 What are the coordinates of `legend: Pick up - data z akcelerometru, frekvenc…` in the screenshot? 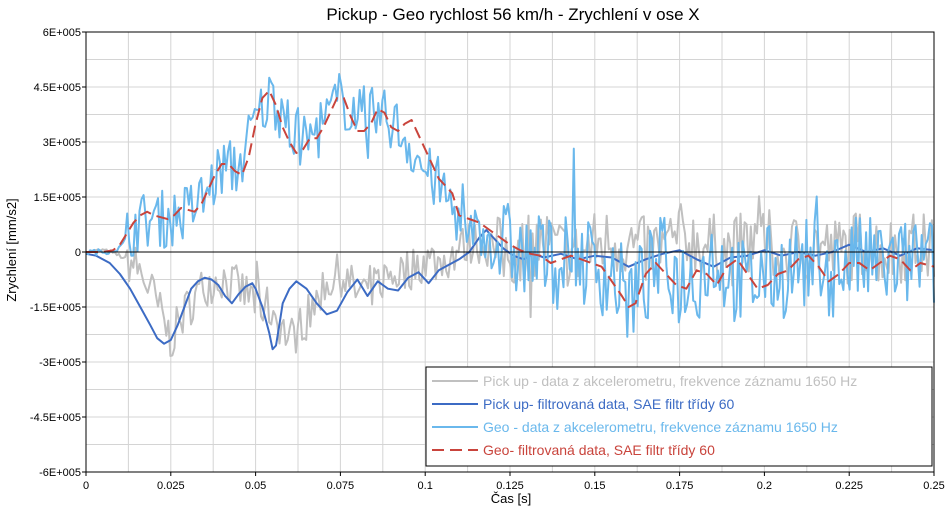 It's located at (679, 416).